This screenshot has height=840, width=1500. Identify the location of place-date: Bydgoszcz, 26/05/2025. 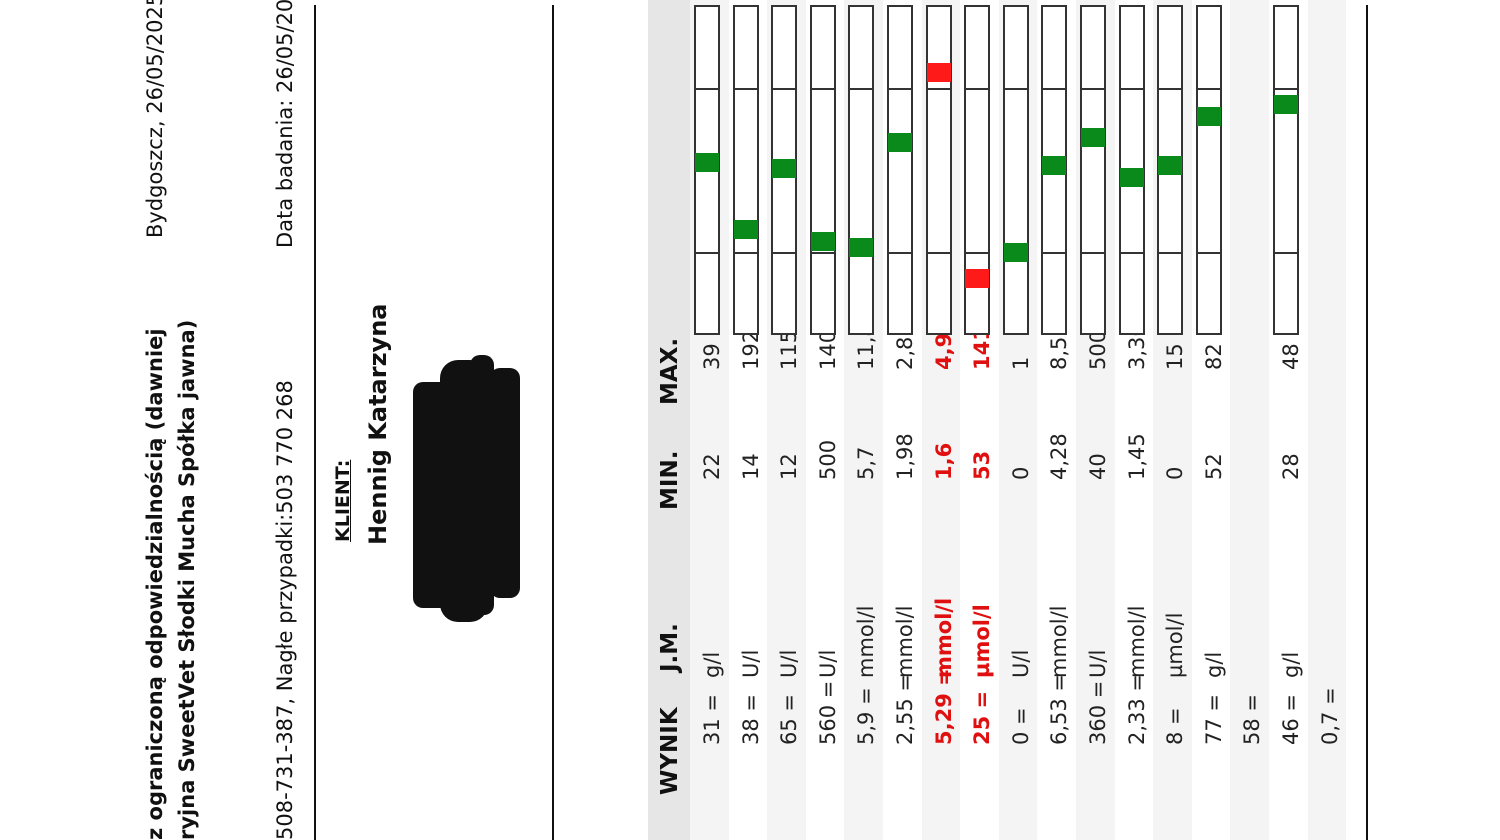
(155, 119).